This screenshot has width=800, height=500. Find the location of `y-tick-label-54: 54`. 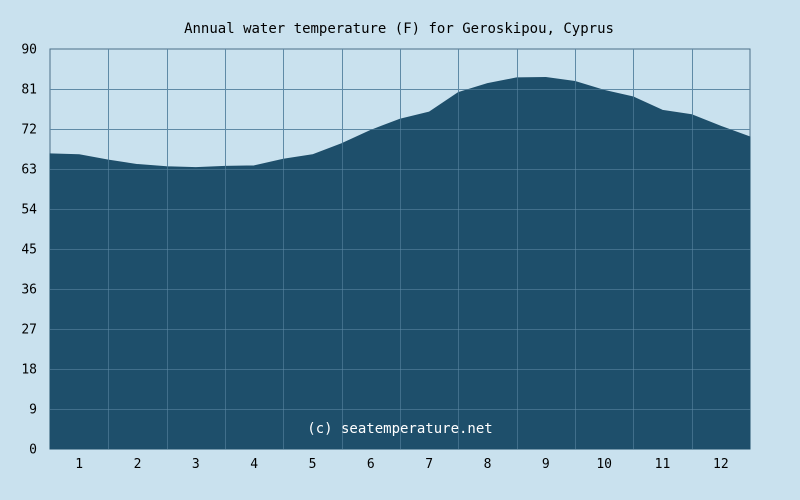

y-tick-label-54: 54 is located at coordinates (29, 210).